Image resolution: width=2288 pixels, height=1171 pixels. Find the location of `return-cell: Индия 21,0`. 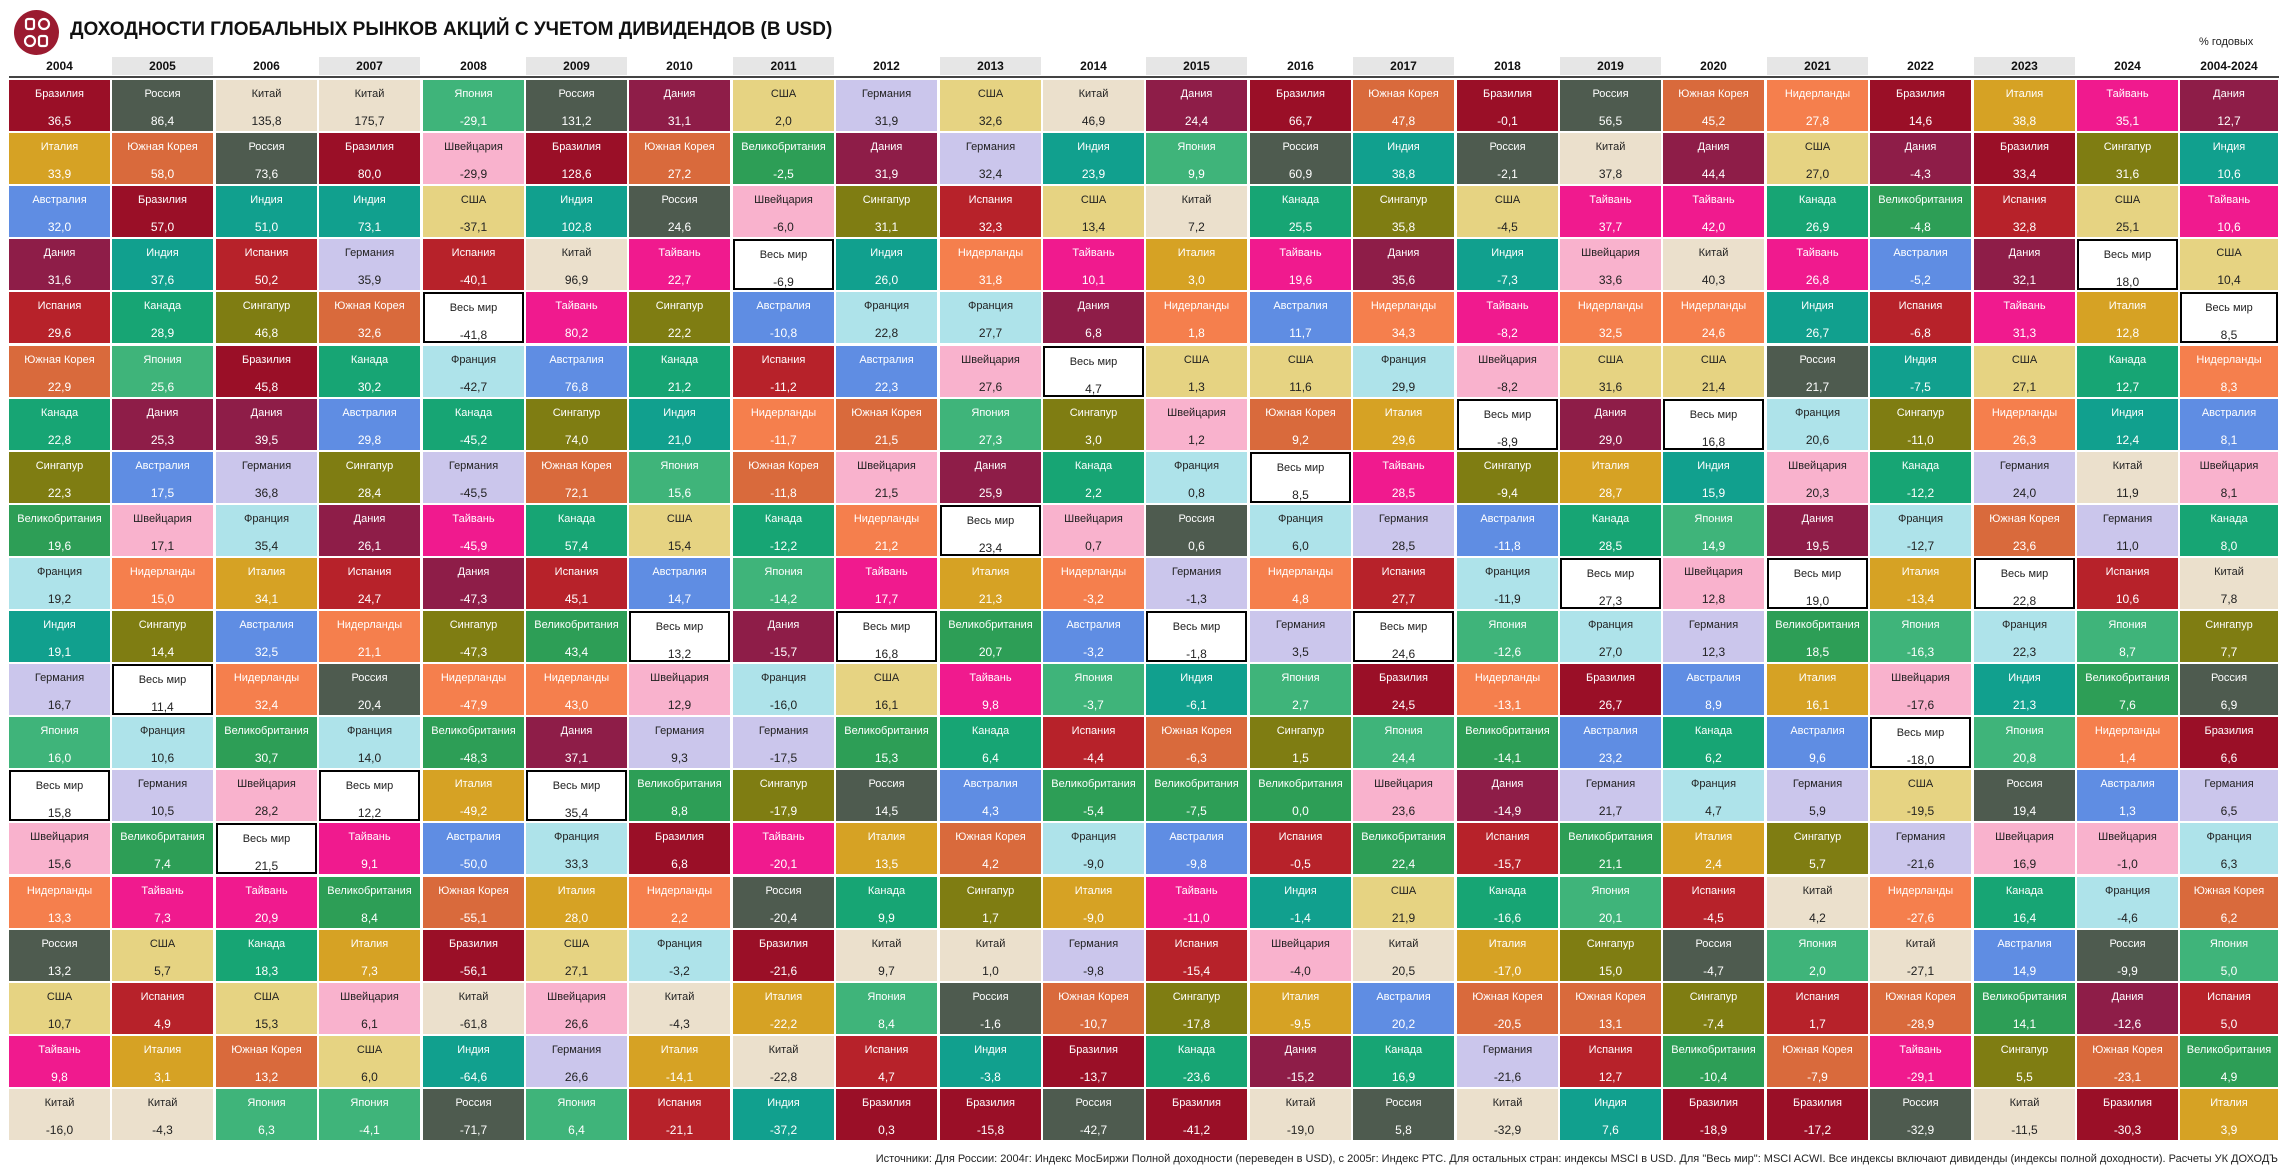

return-cell: Индия 21,0 is located at coordinates (679, 424).